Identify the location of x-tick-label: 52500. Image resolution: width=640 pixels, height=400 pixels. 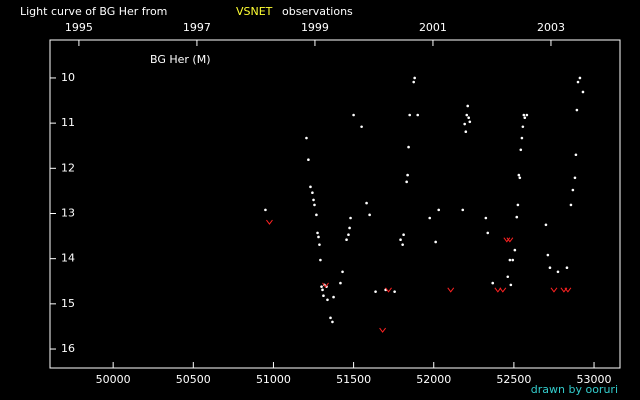
(513, 379).